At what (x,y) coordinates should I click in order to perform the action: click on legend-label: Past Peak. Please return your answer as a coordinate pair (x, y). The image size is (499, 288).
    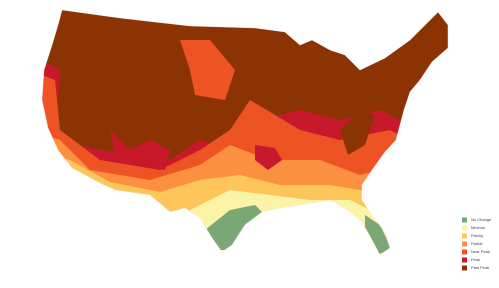
    Looking at the image, I should click on (480, 267).